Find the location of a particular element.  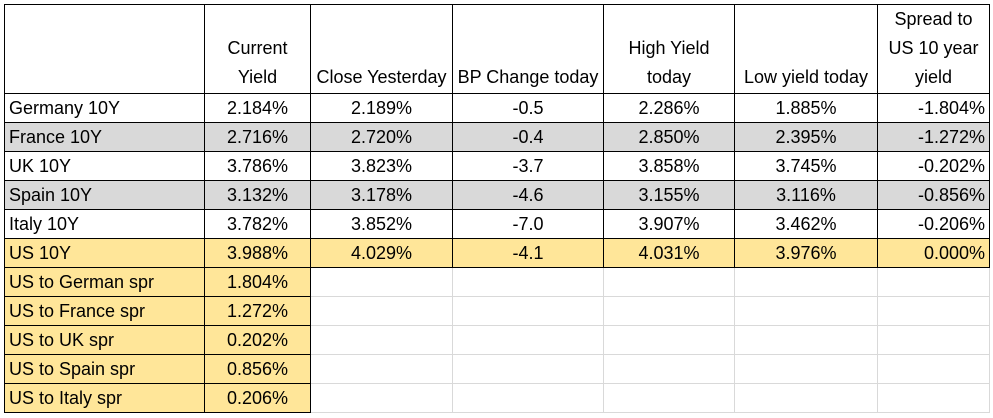

cell-close: 3.178% is located at coordinates (381, 195).